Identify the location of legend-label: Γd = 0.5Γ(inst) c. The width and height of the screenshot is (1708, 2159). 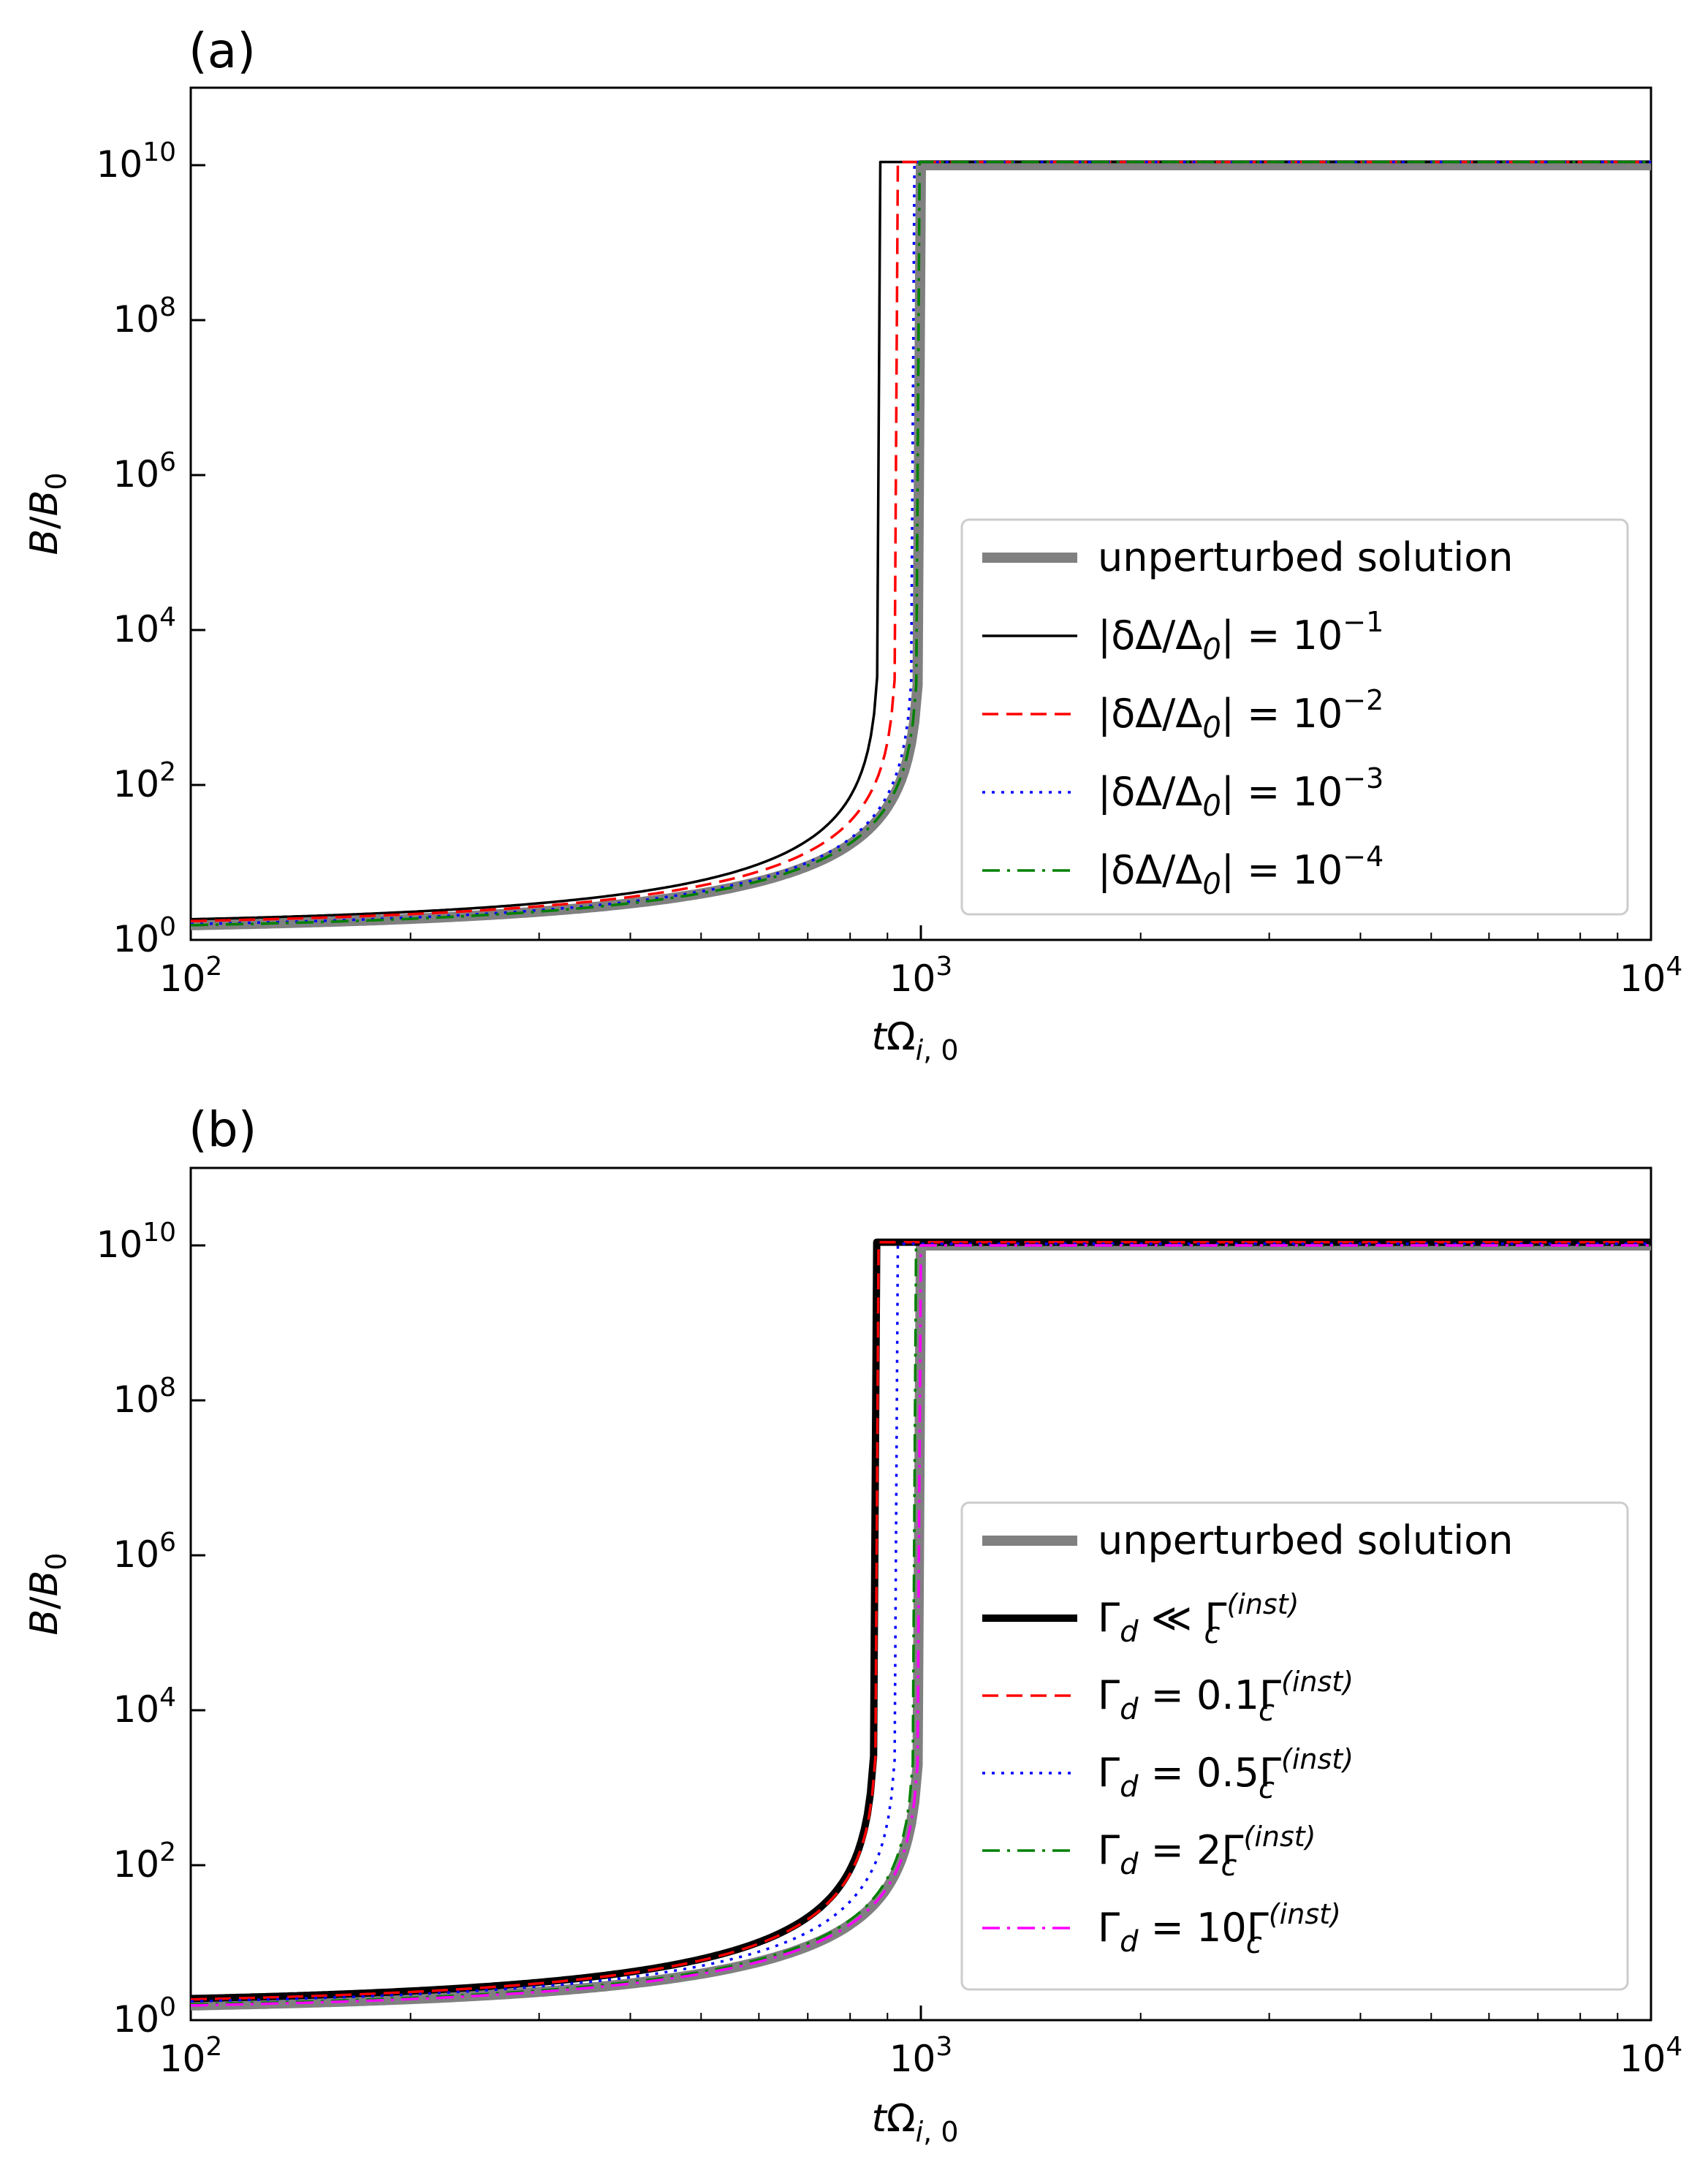
(1226, 1774).